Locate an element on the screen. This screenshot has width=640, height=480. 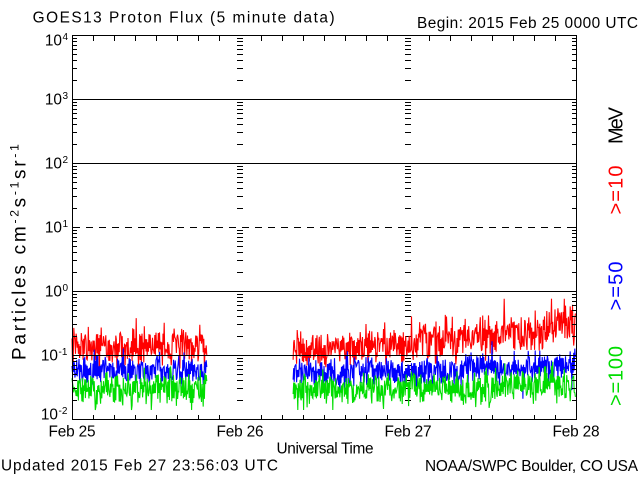
svg-text: Feb 25 is located at coordinates (72, 432).